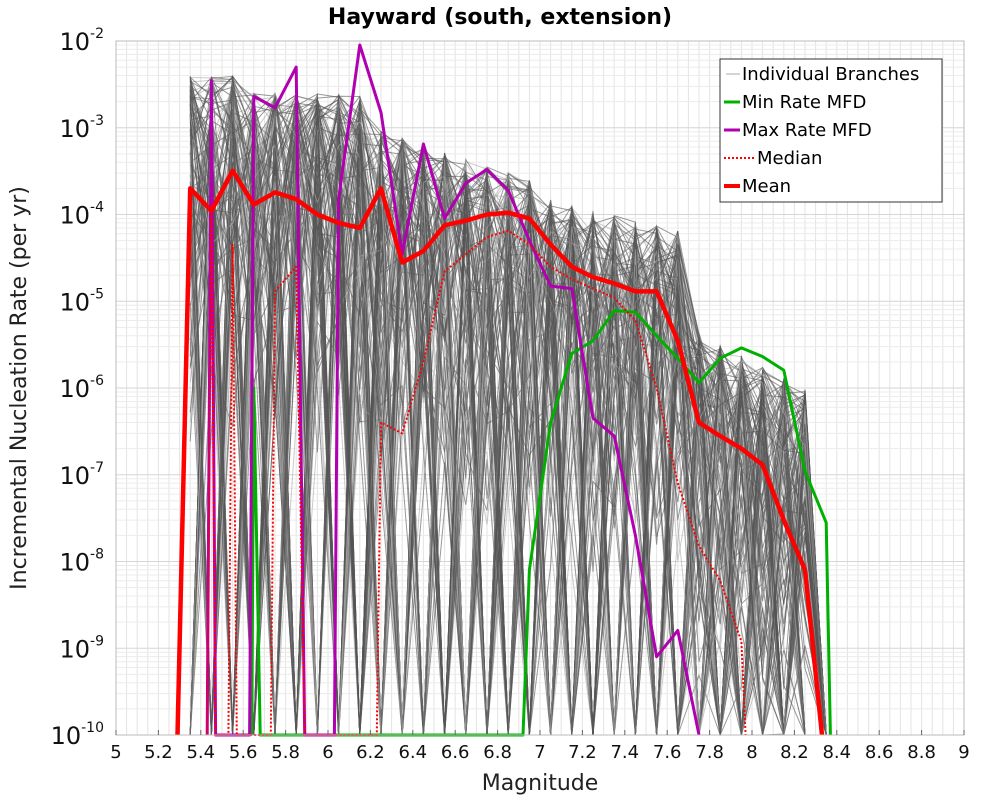 The width and height of the screenshot is (1000, 800). I want to click on y-tick-label: 10⁻⁷, so click(81, 475).